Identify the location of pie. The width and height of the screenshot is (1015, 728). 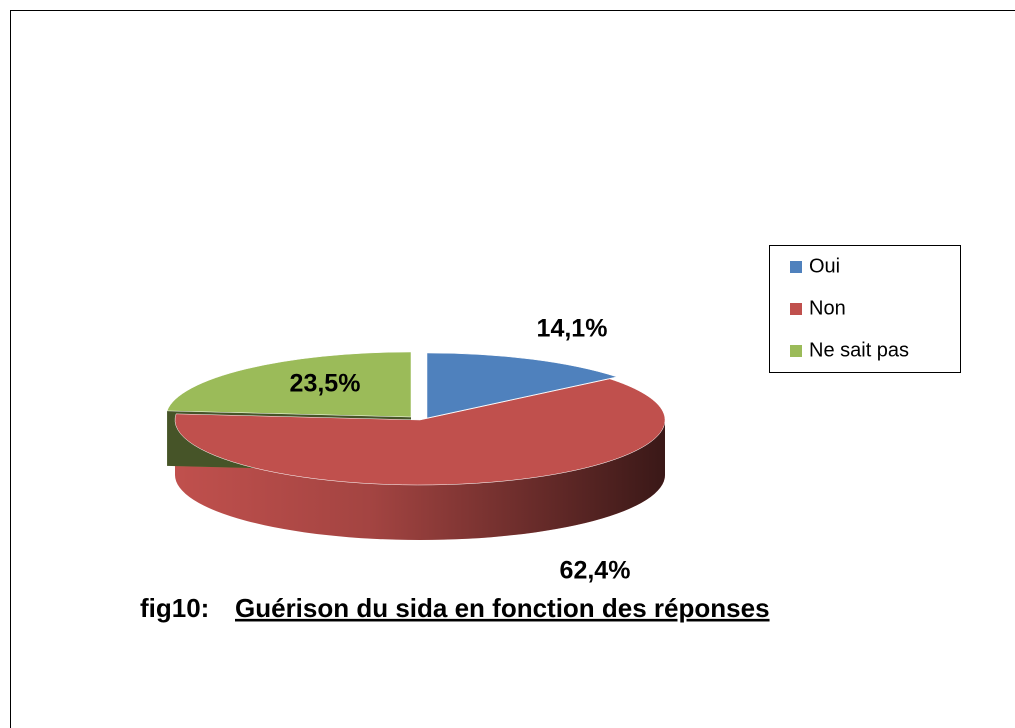
(416, 445).